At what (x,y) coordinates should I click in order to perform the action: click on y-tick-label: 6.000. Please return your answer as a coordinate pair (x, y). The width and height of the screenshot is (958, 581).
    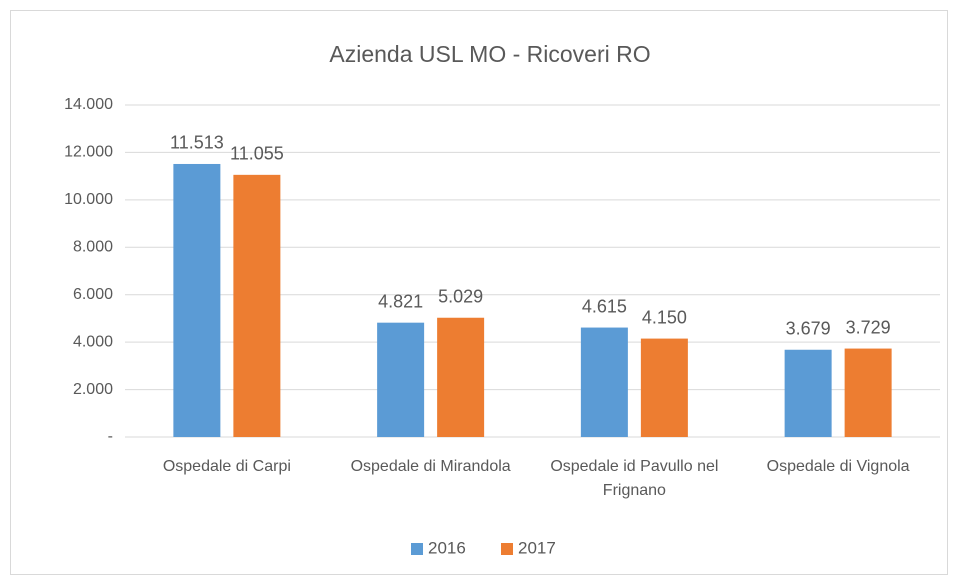
    Looking at the image, I should click on (93, 294).